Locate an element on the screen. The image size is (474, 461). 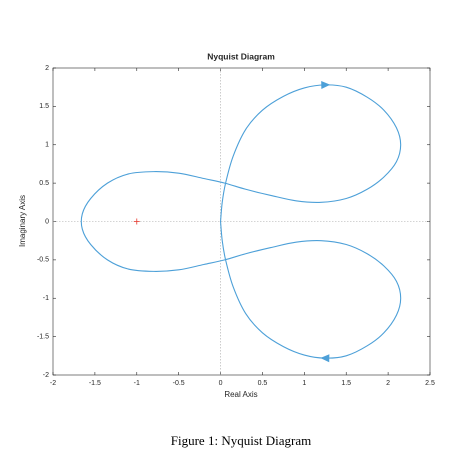
y-tick-label: 1.5 is located at coordinates (44, 106).